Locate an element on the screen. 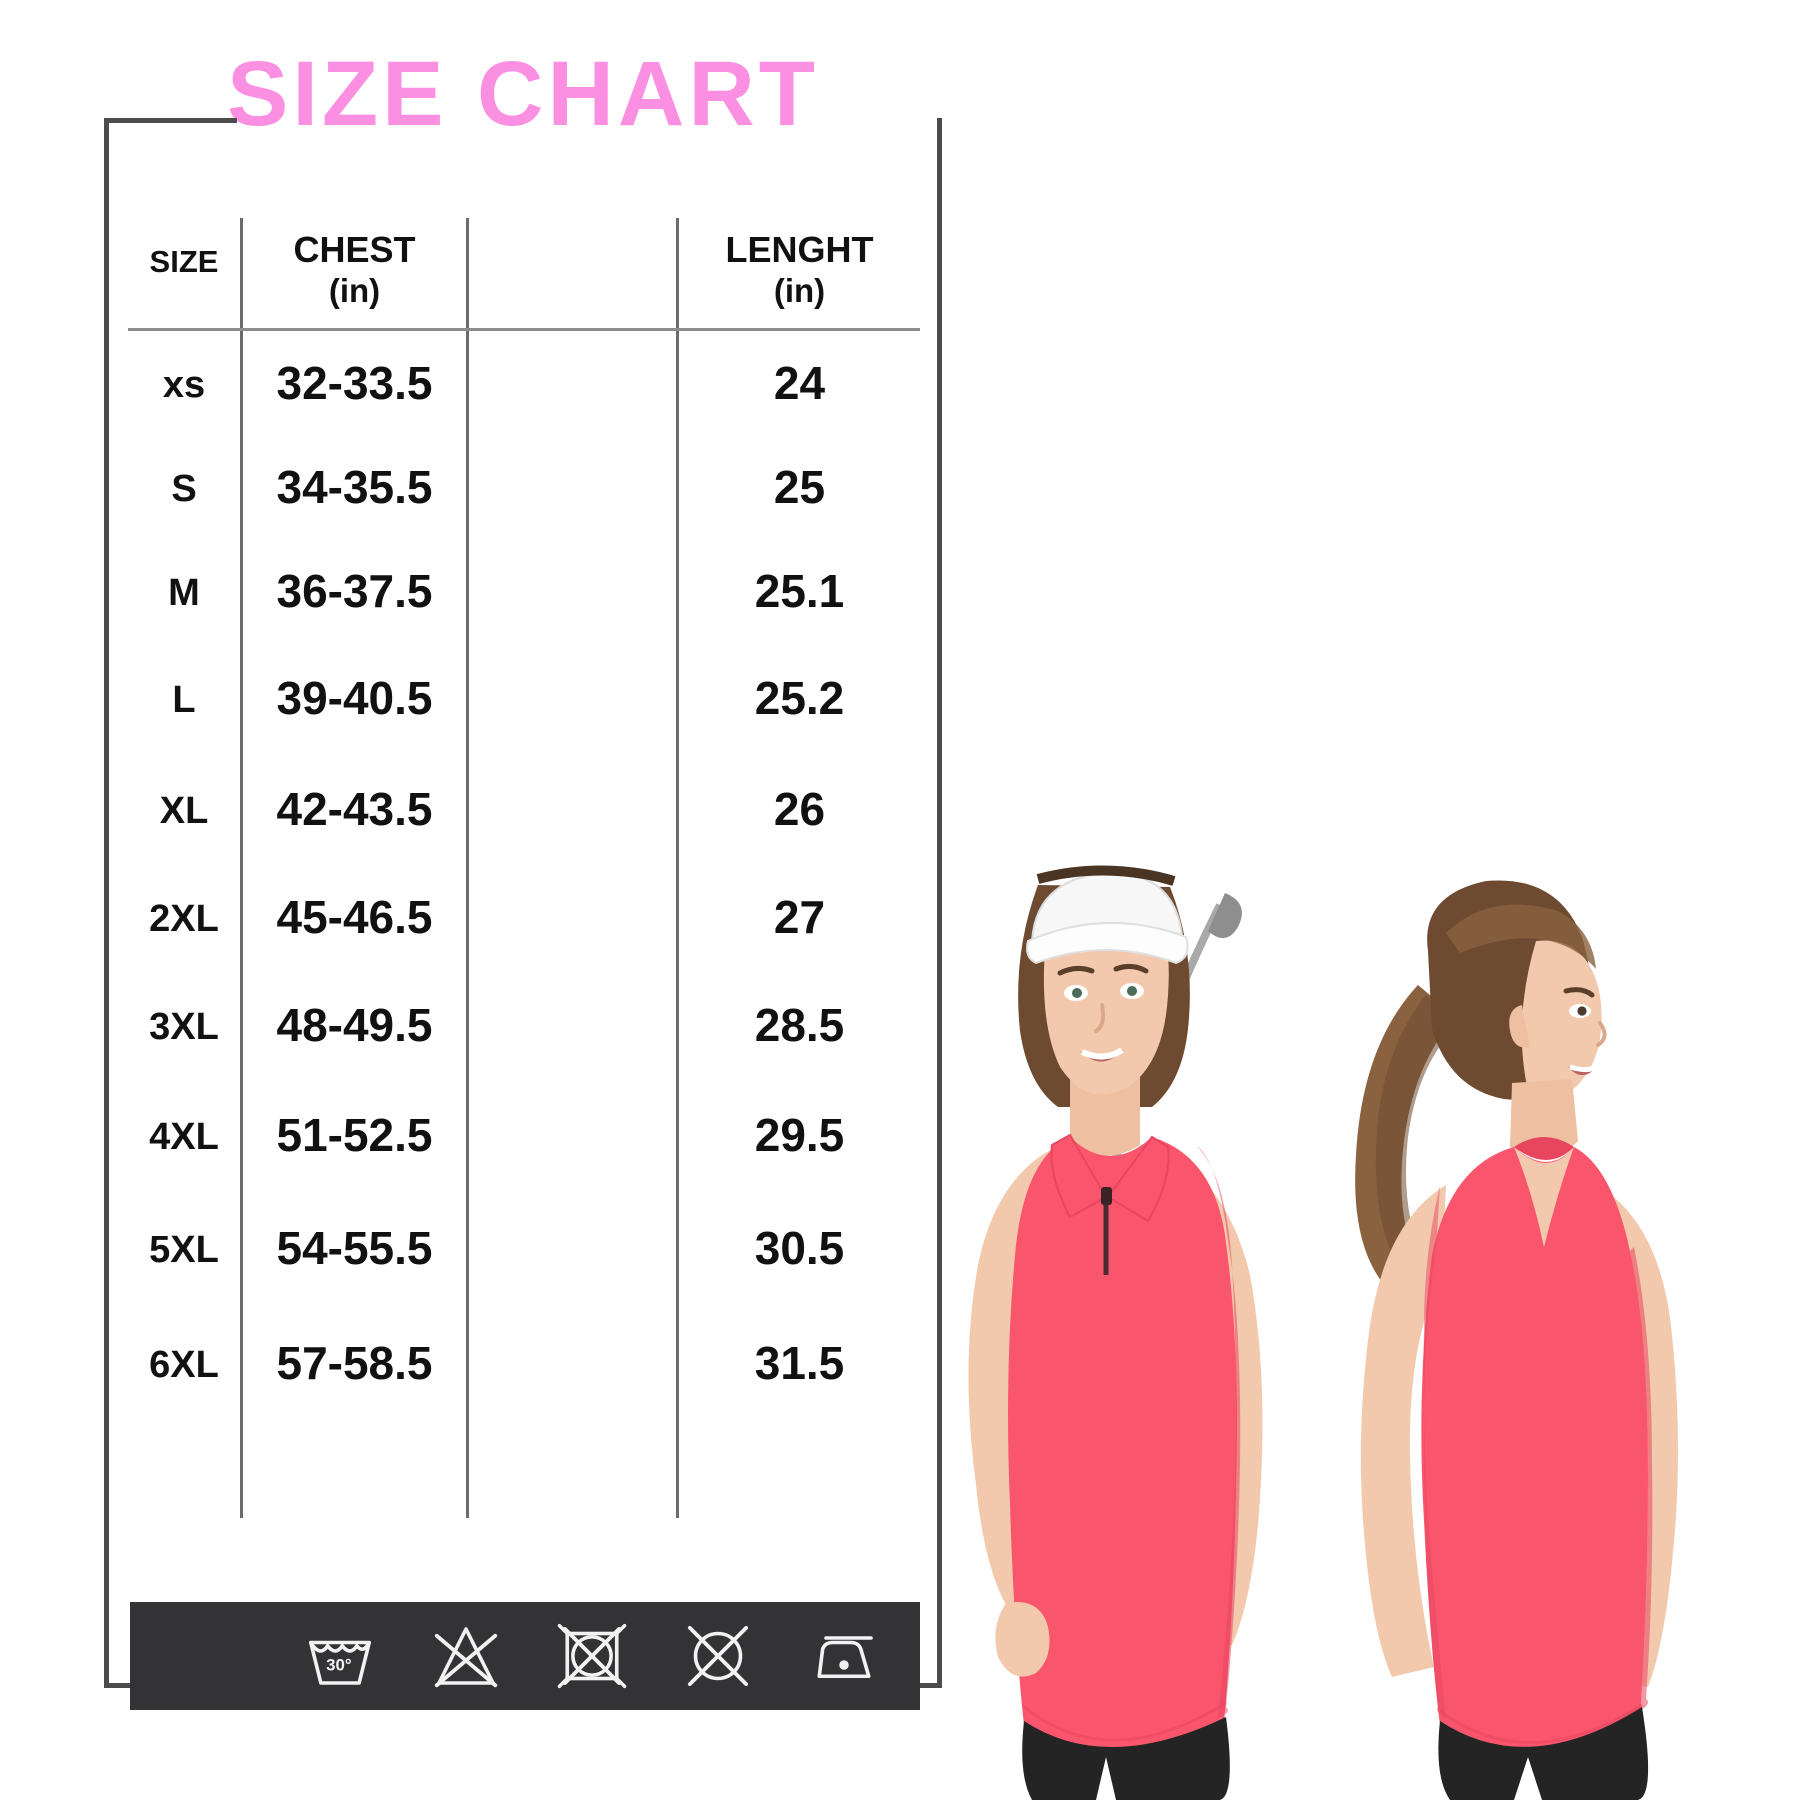  care-instructions-bar: 30° is located at coordinates (525, 1656).